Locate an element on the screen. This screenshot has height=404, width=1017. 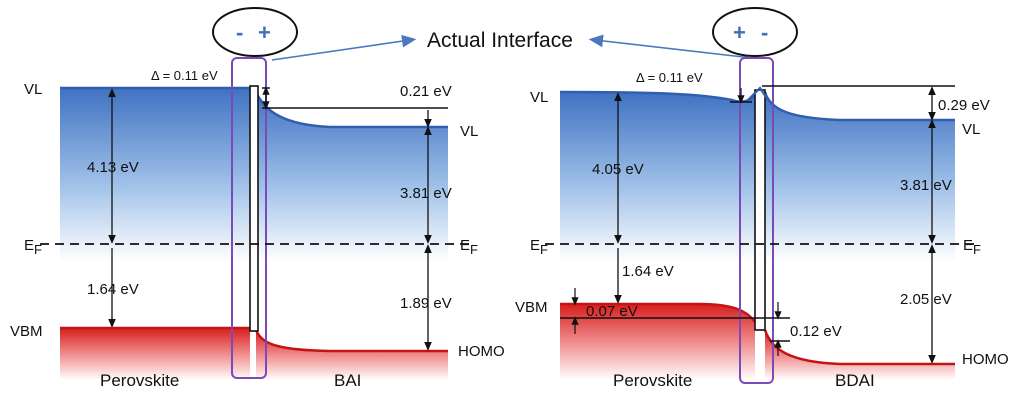
left-bai-vacuum-region is located at coordinates (352, 177).